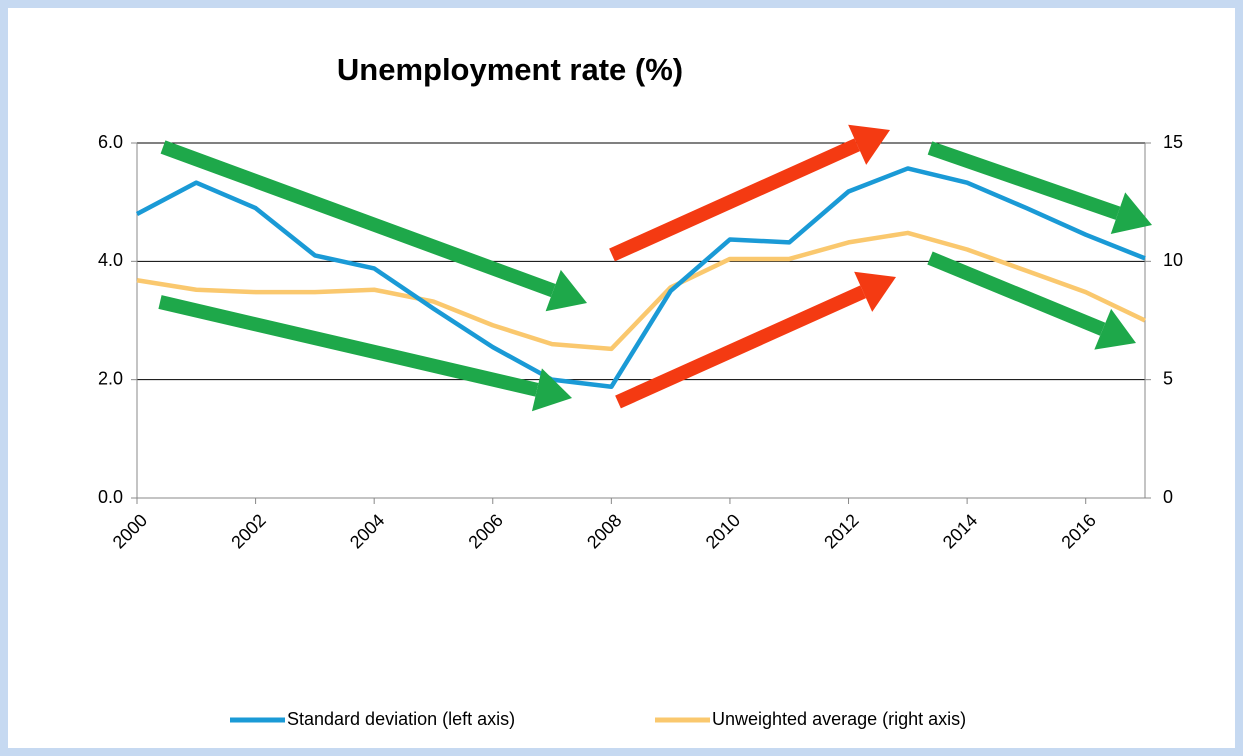 The image size is (1243, 756). I want to click on series-line, so click(641, 291).